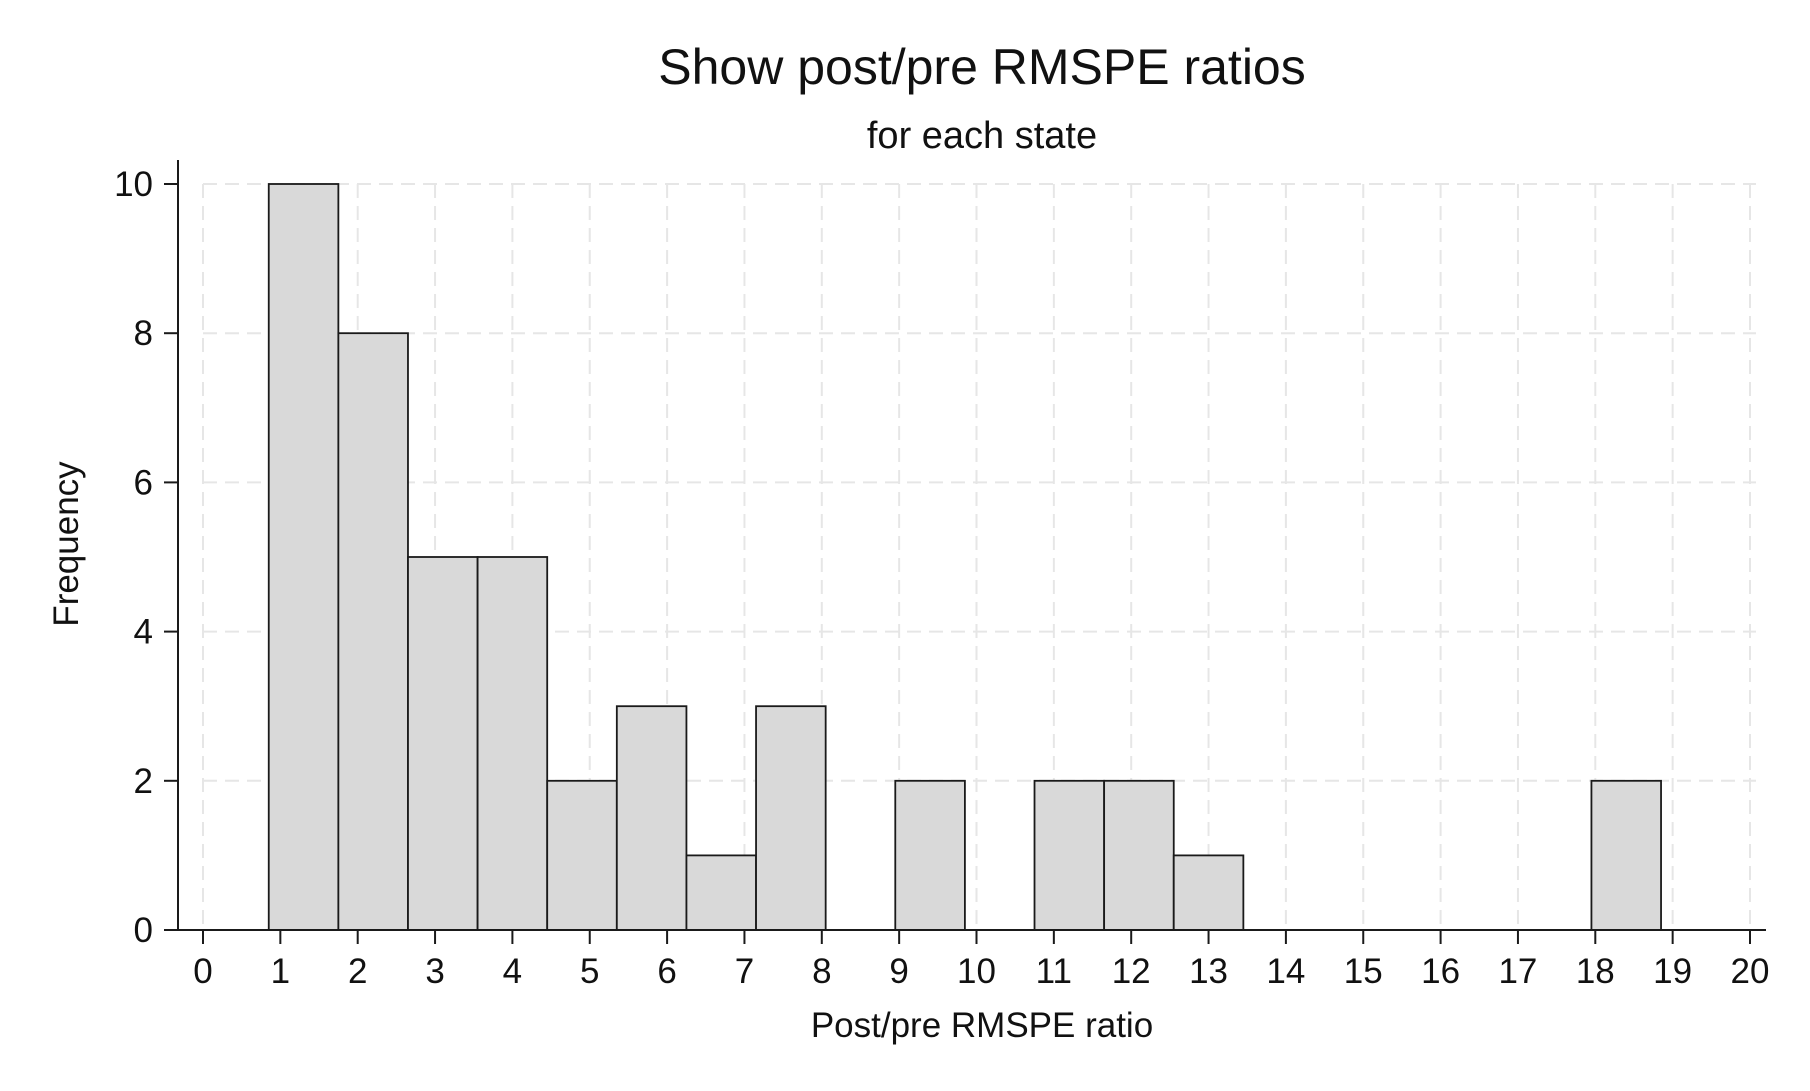 The width and height of the screenshot is (1810, 1091). I want to click on x-axis-label: Post/pre RMSPE ratio, so click(982, 1025).